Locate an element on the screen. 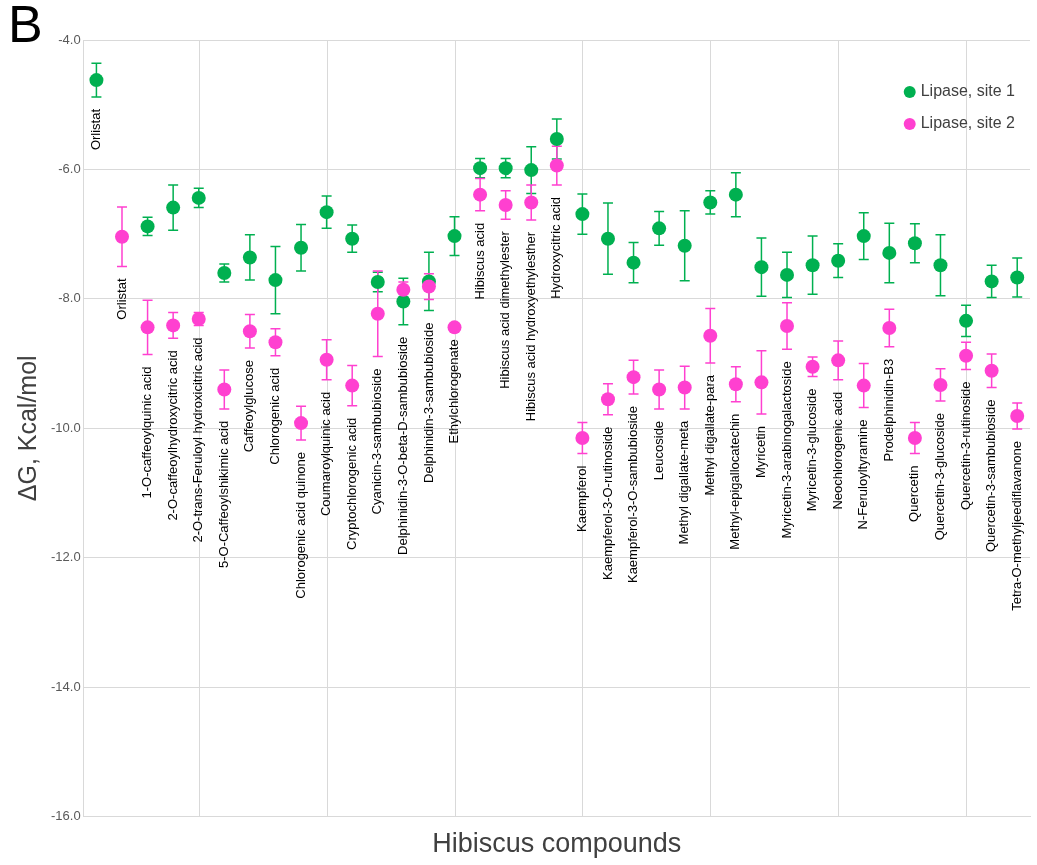 Image resolution: width=1037 pixels, height=865 pixels. y-tick-label: -6.0 is located at coordinates (69, 169).